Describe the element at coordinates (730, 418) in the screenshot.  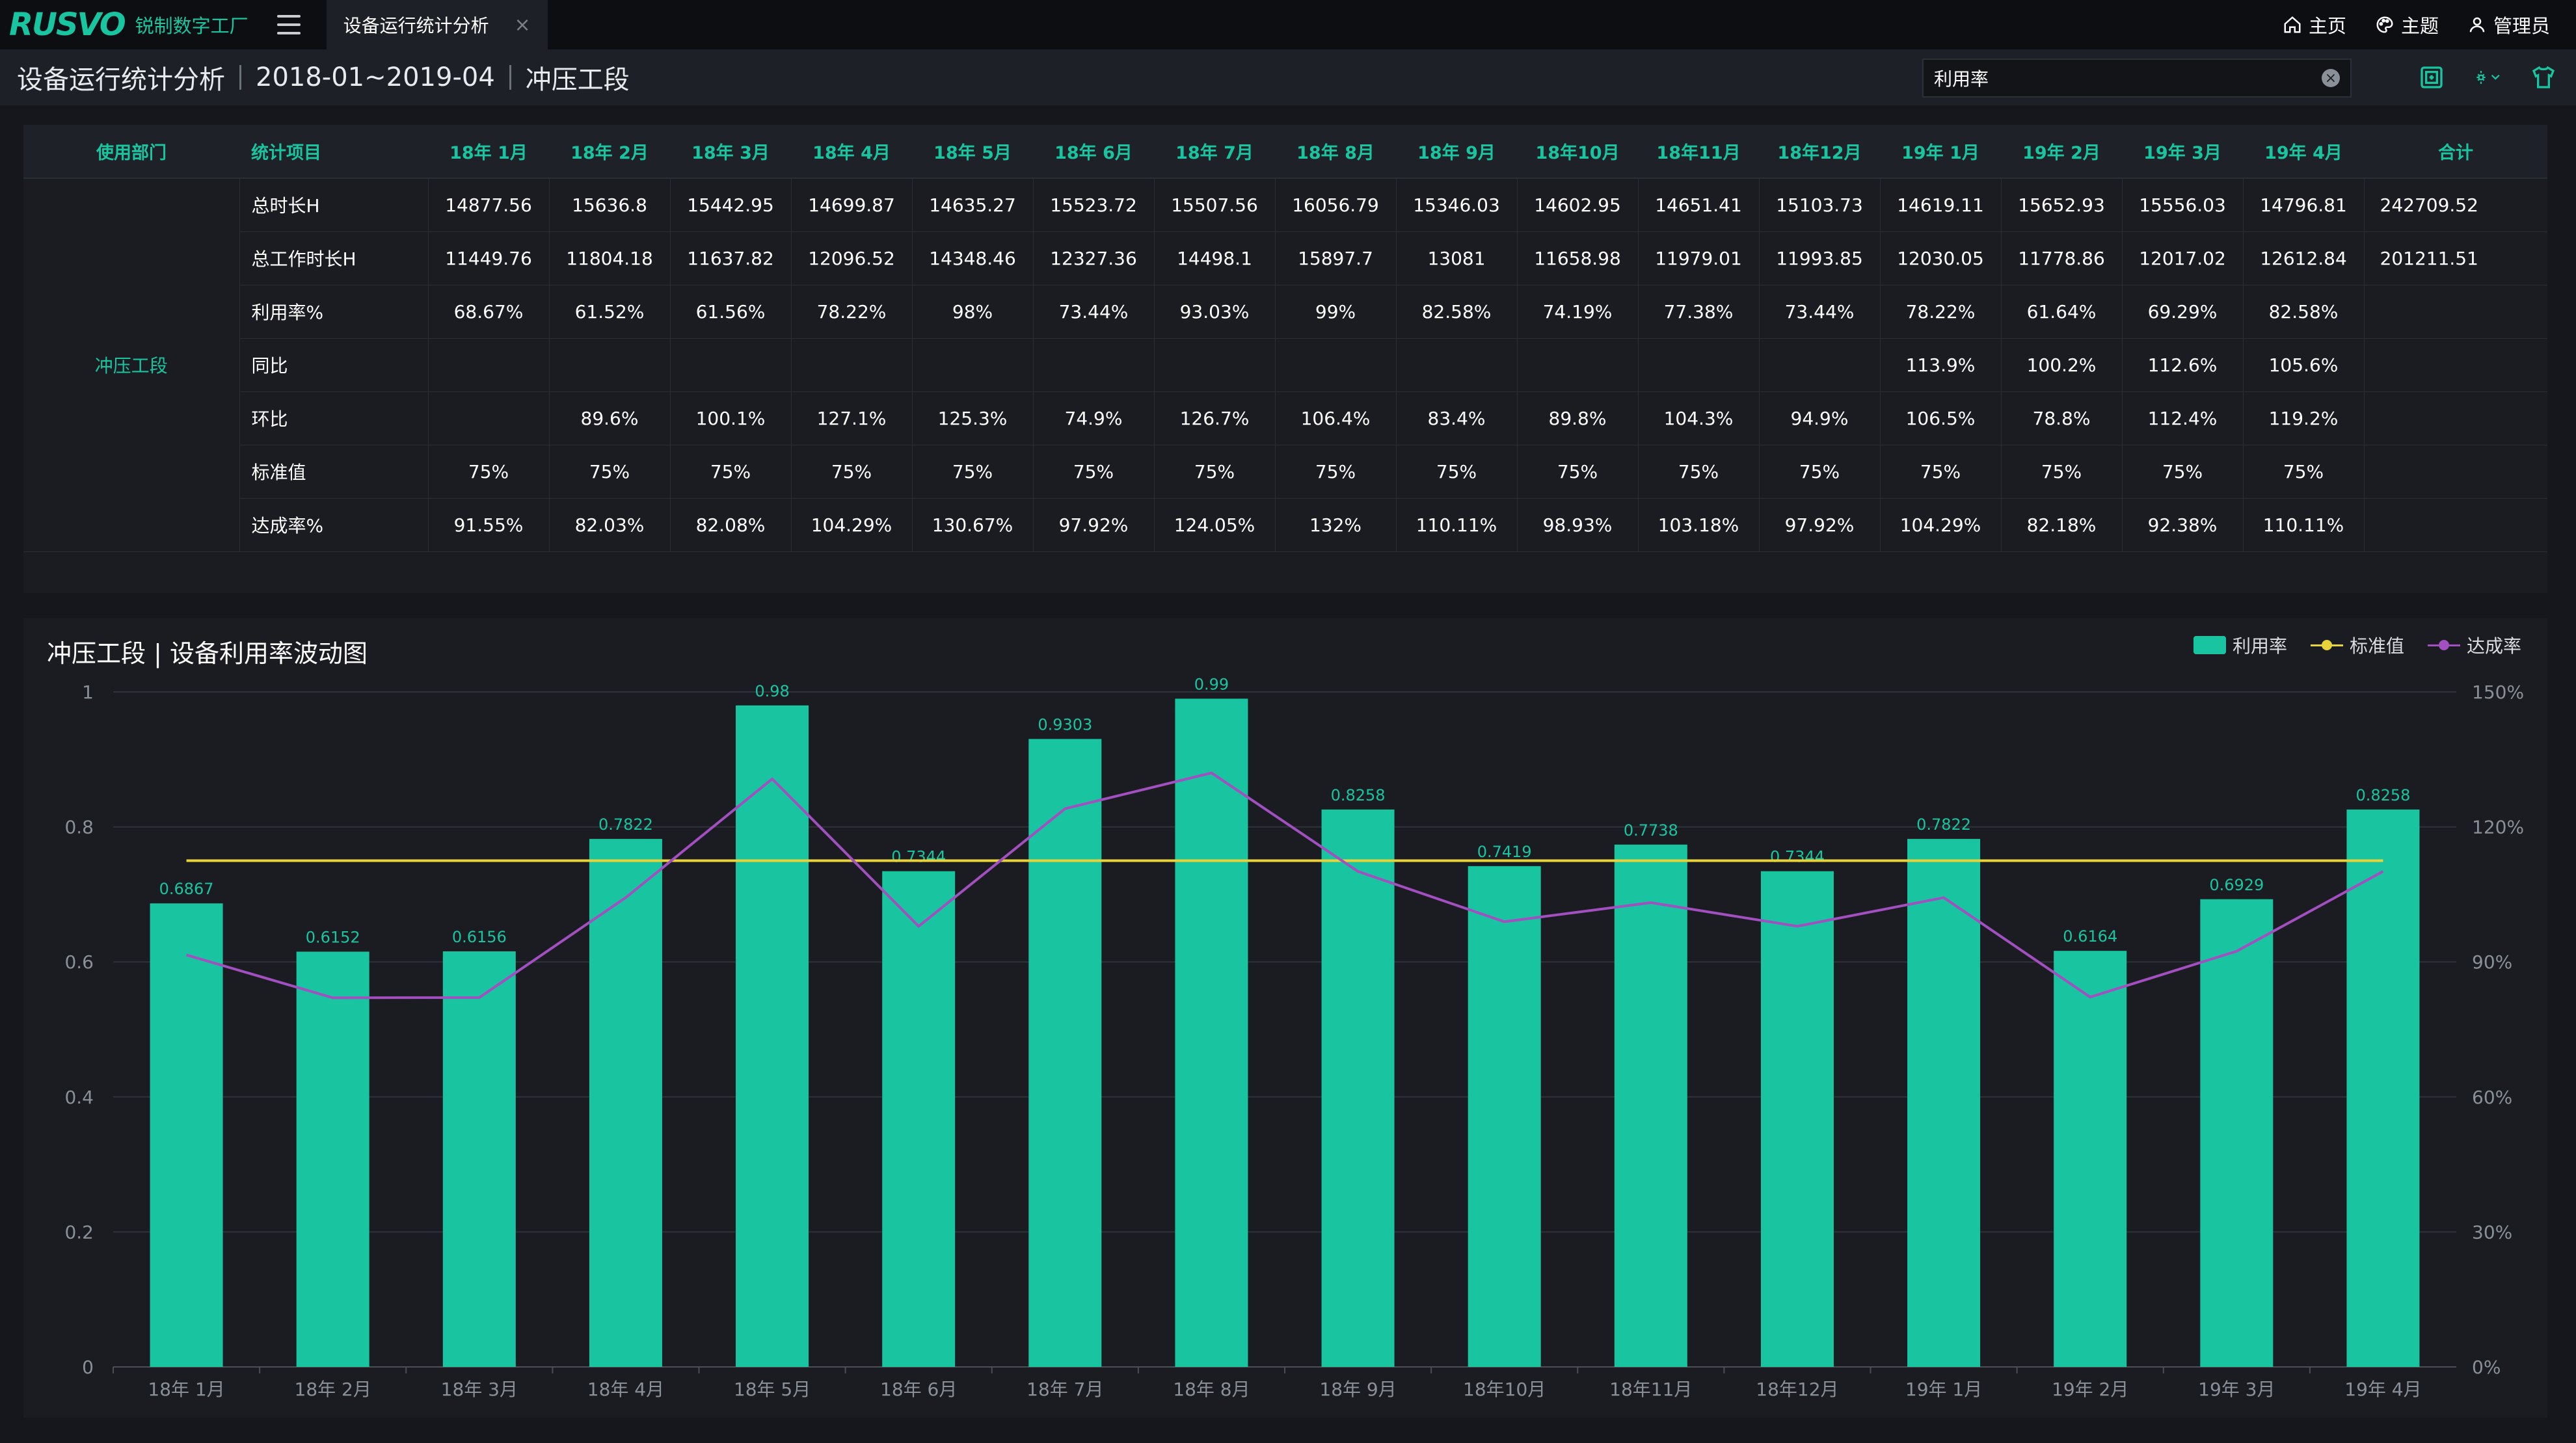
I see `table-cell: 100.1%` at that location.